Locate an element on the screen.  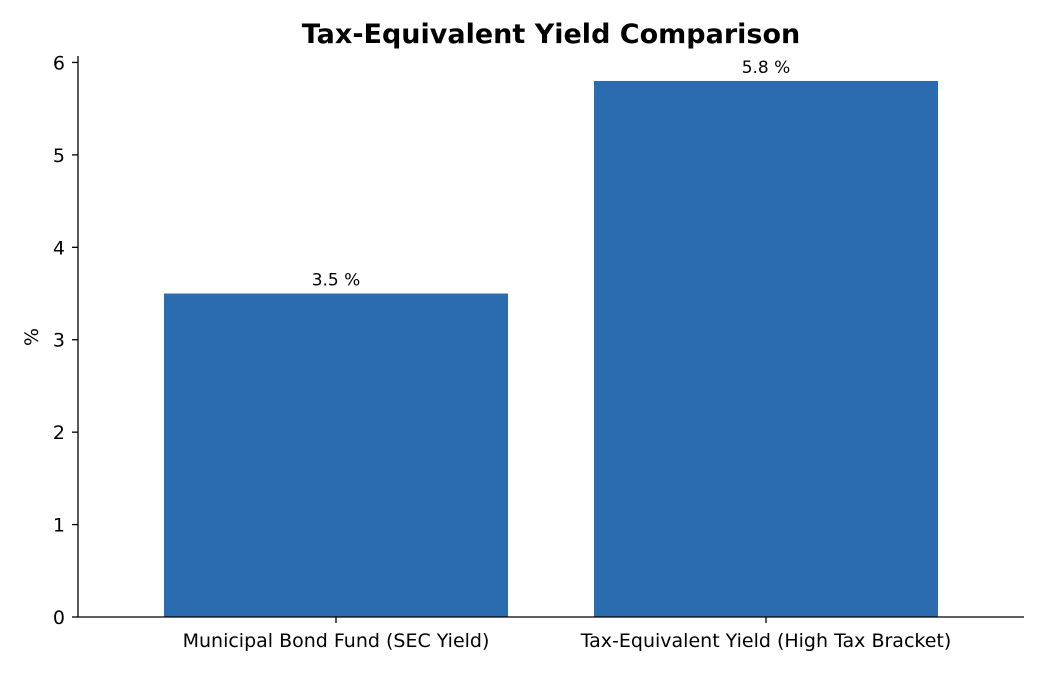
y-tick-label: 1 is located at coordinates (59, 526).